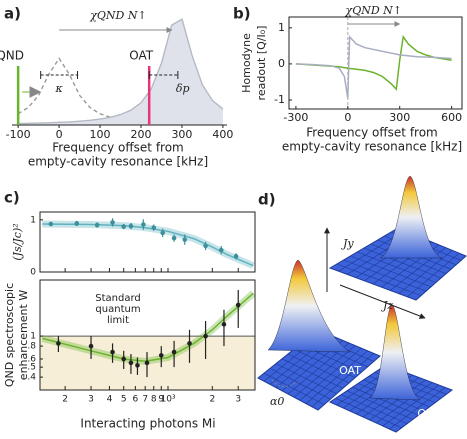 The width and height of the screenshot is (467, 439). I want to click on y-tick-label: 0, so click(33, 273).